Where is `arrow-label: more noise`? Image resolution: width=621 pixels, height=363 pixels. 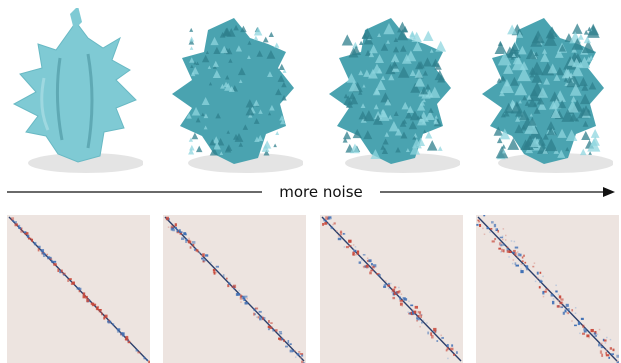
arrow-label: more noise is located at coordinates (321, 192).